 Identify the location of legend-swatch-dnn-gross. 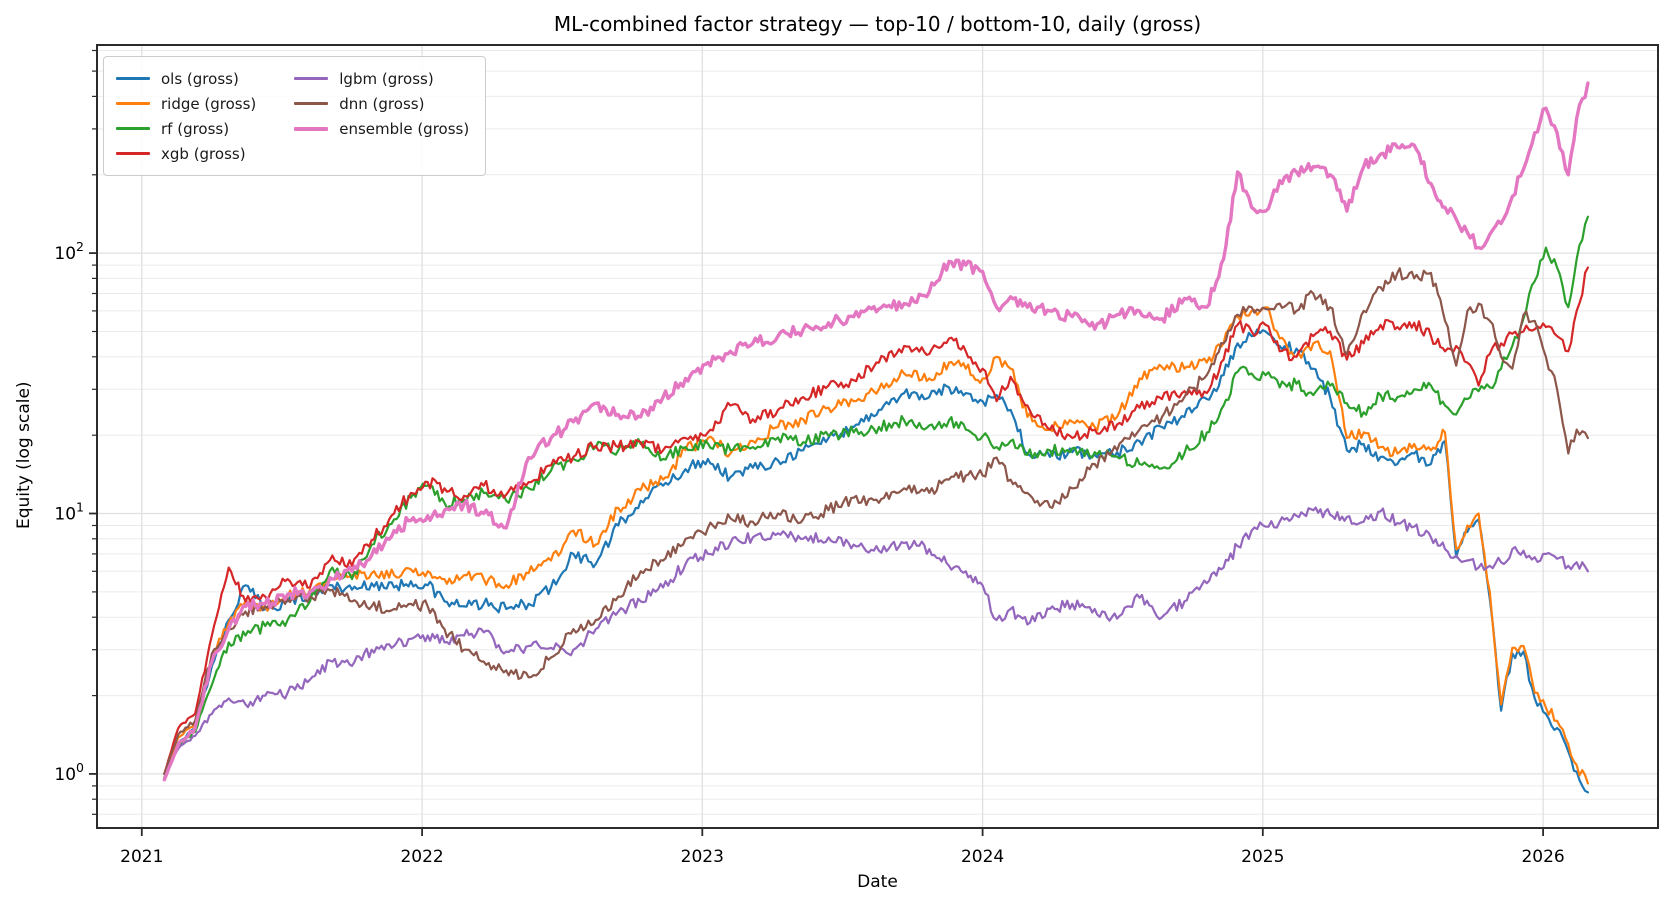
(311, 103).